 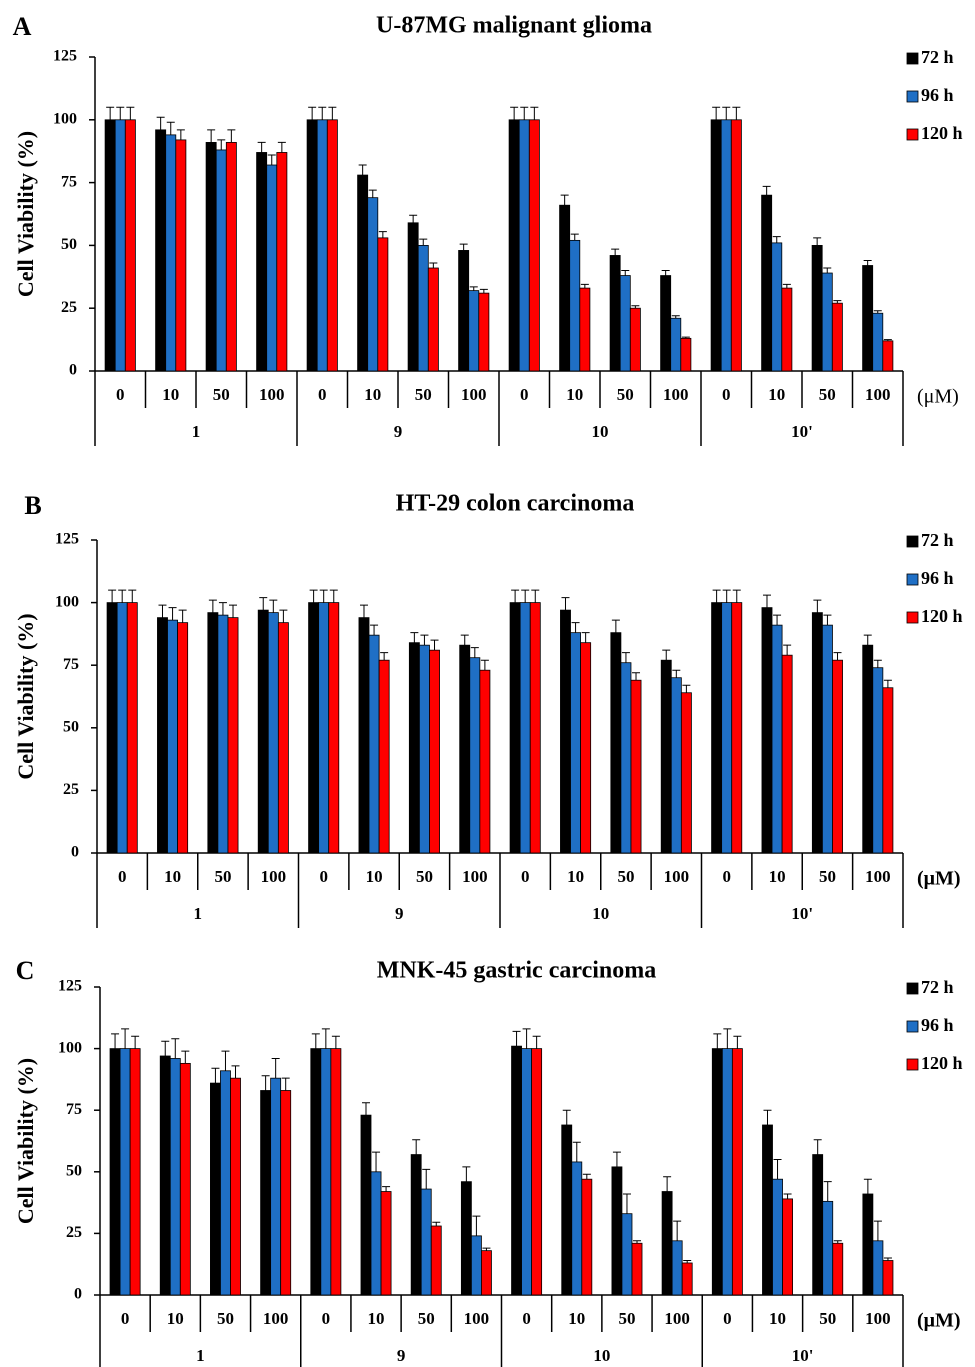 What do you see at coordinates (78, 1294) in the screenshot?
I see `y-tick-label: 0` at bounding box center [78, 1294].